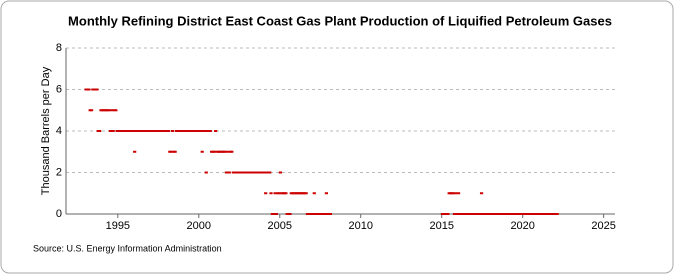  What do you see at coordinates (441, 226) in the screenshot?
I see `x-tick-label: 2015` at bounding box center [441, 226].